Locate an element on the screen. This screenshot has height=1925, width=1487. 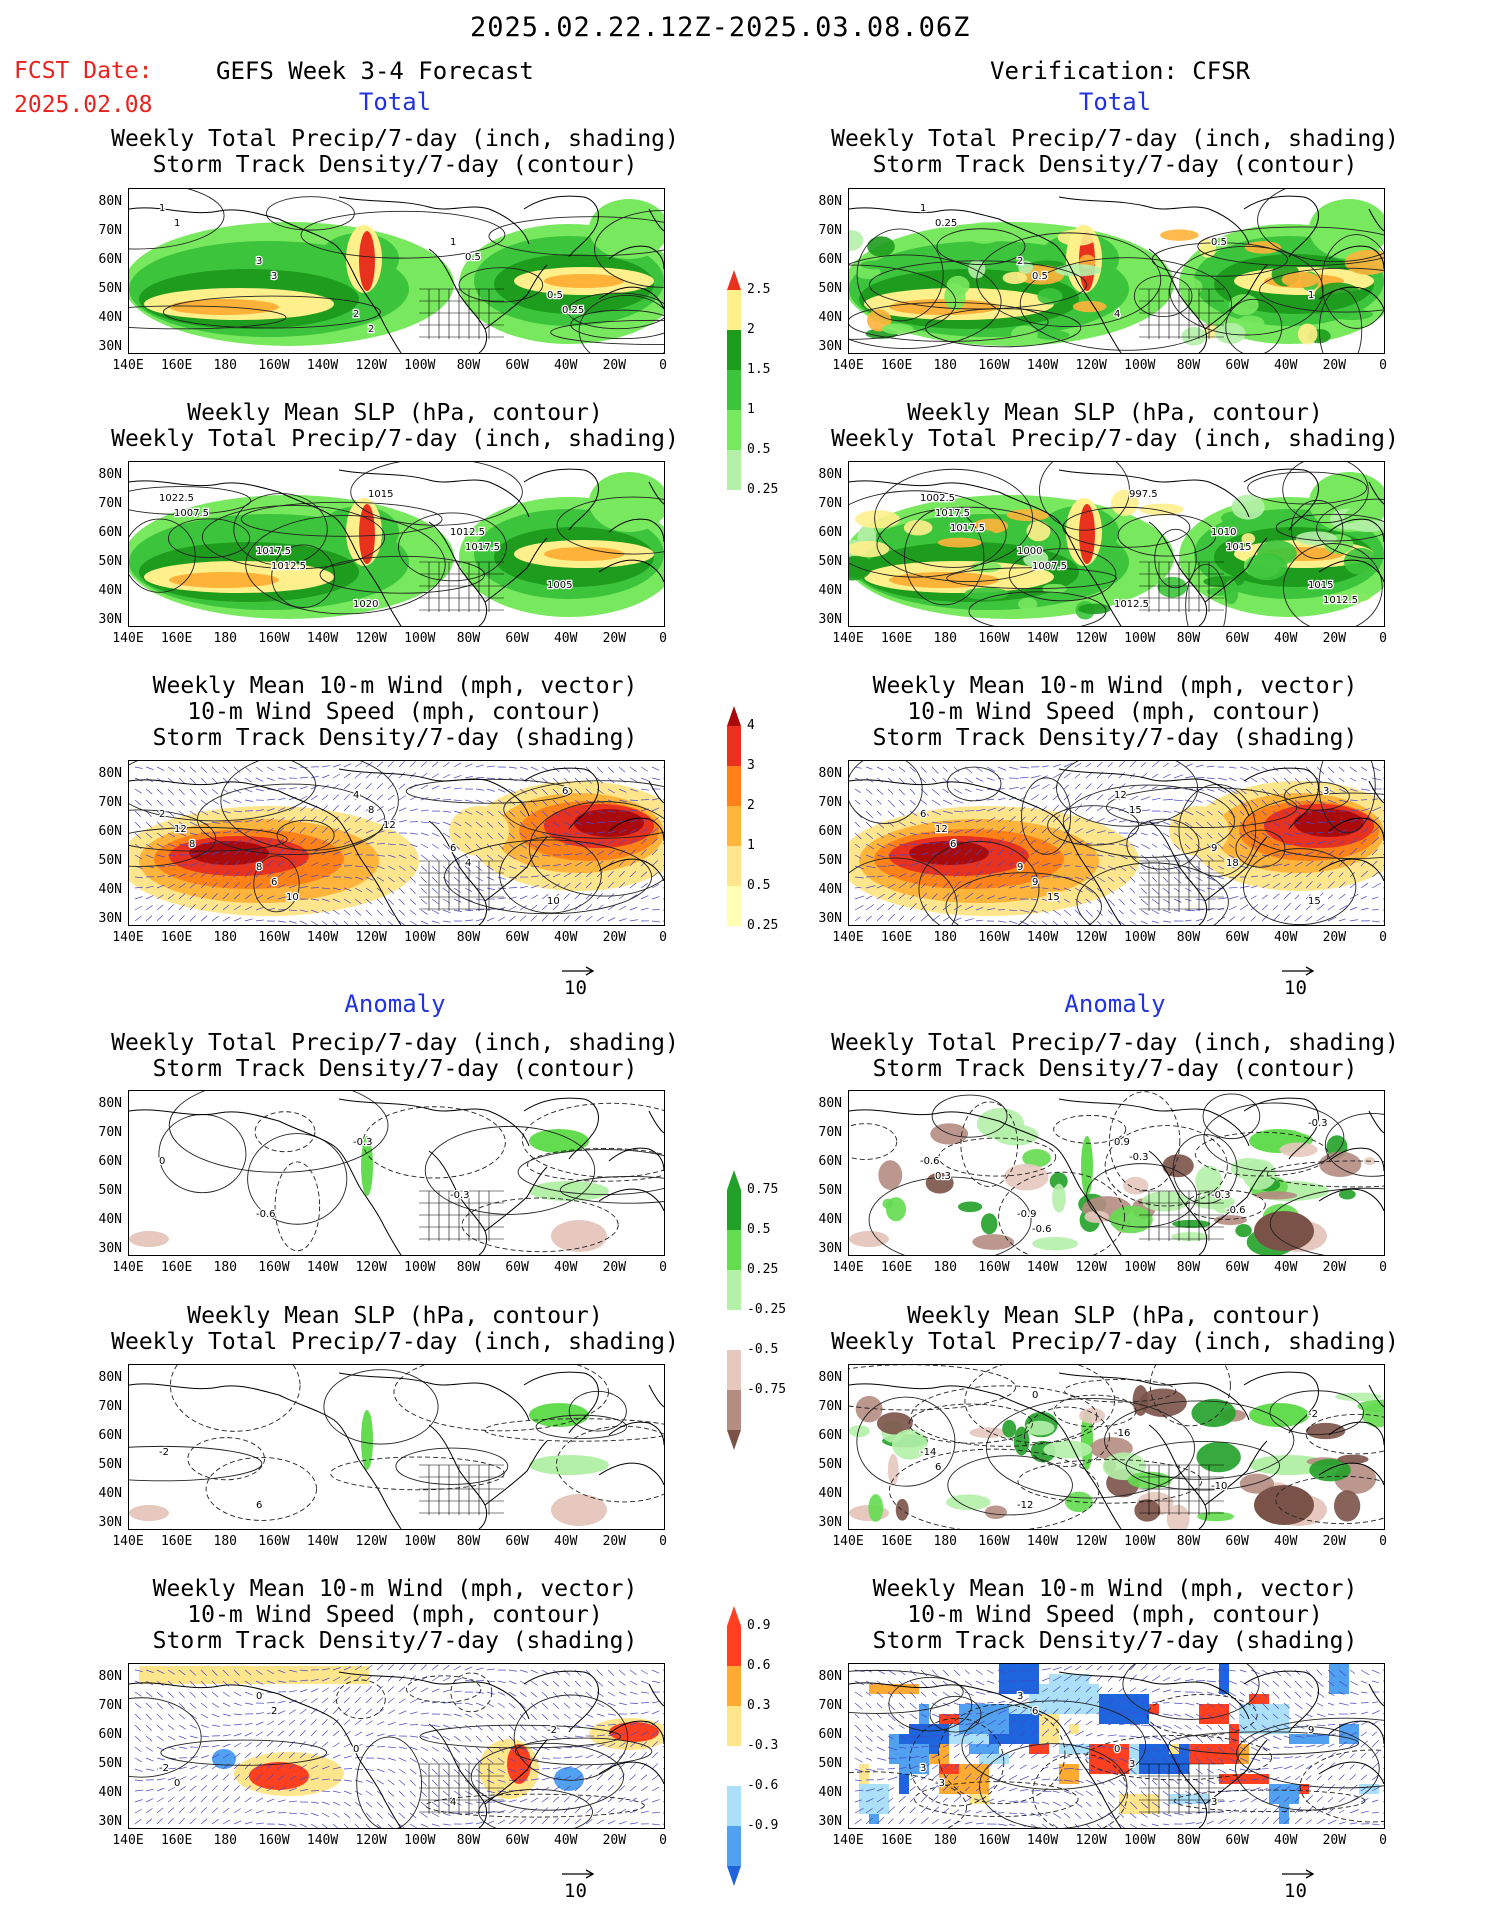
contour-label: 0 is located at coordinates (1035, 1395).